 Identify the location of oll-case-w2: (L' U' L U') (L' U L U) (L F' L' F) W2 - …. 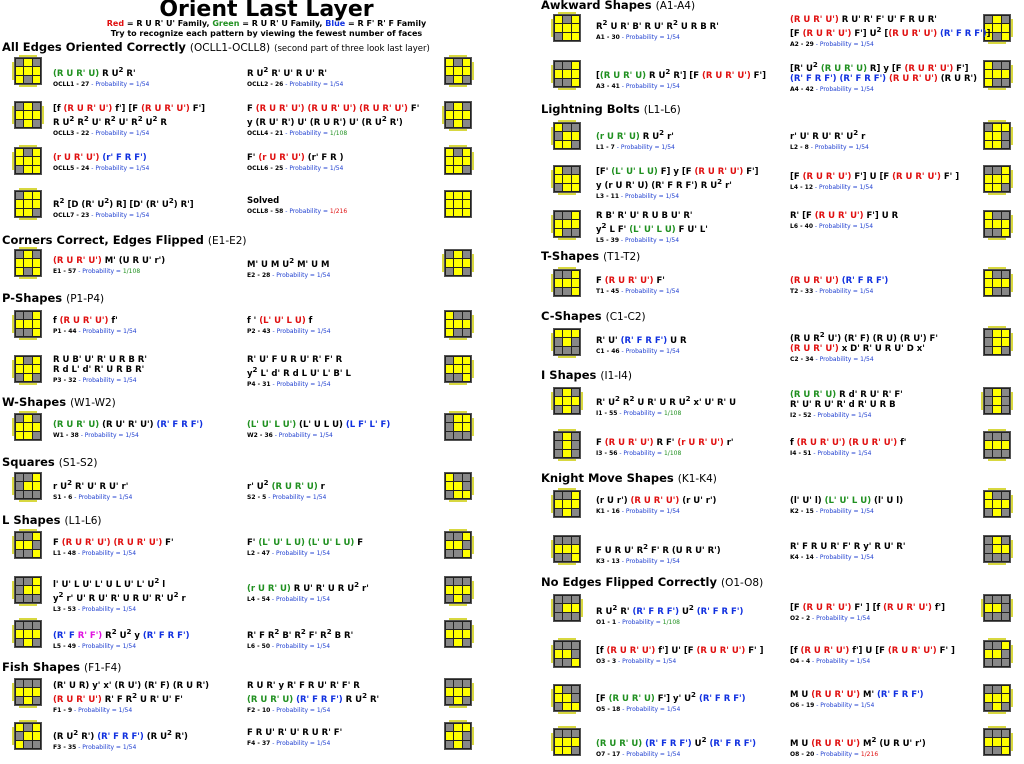
(342, 430).